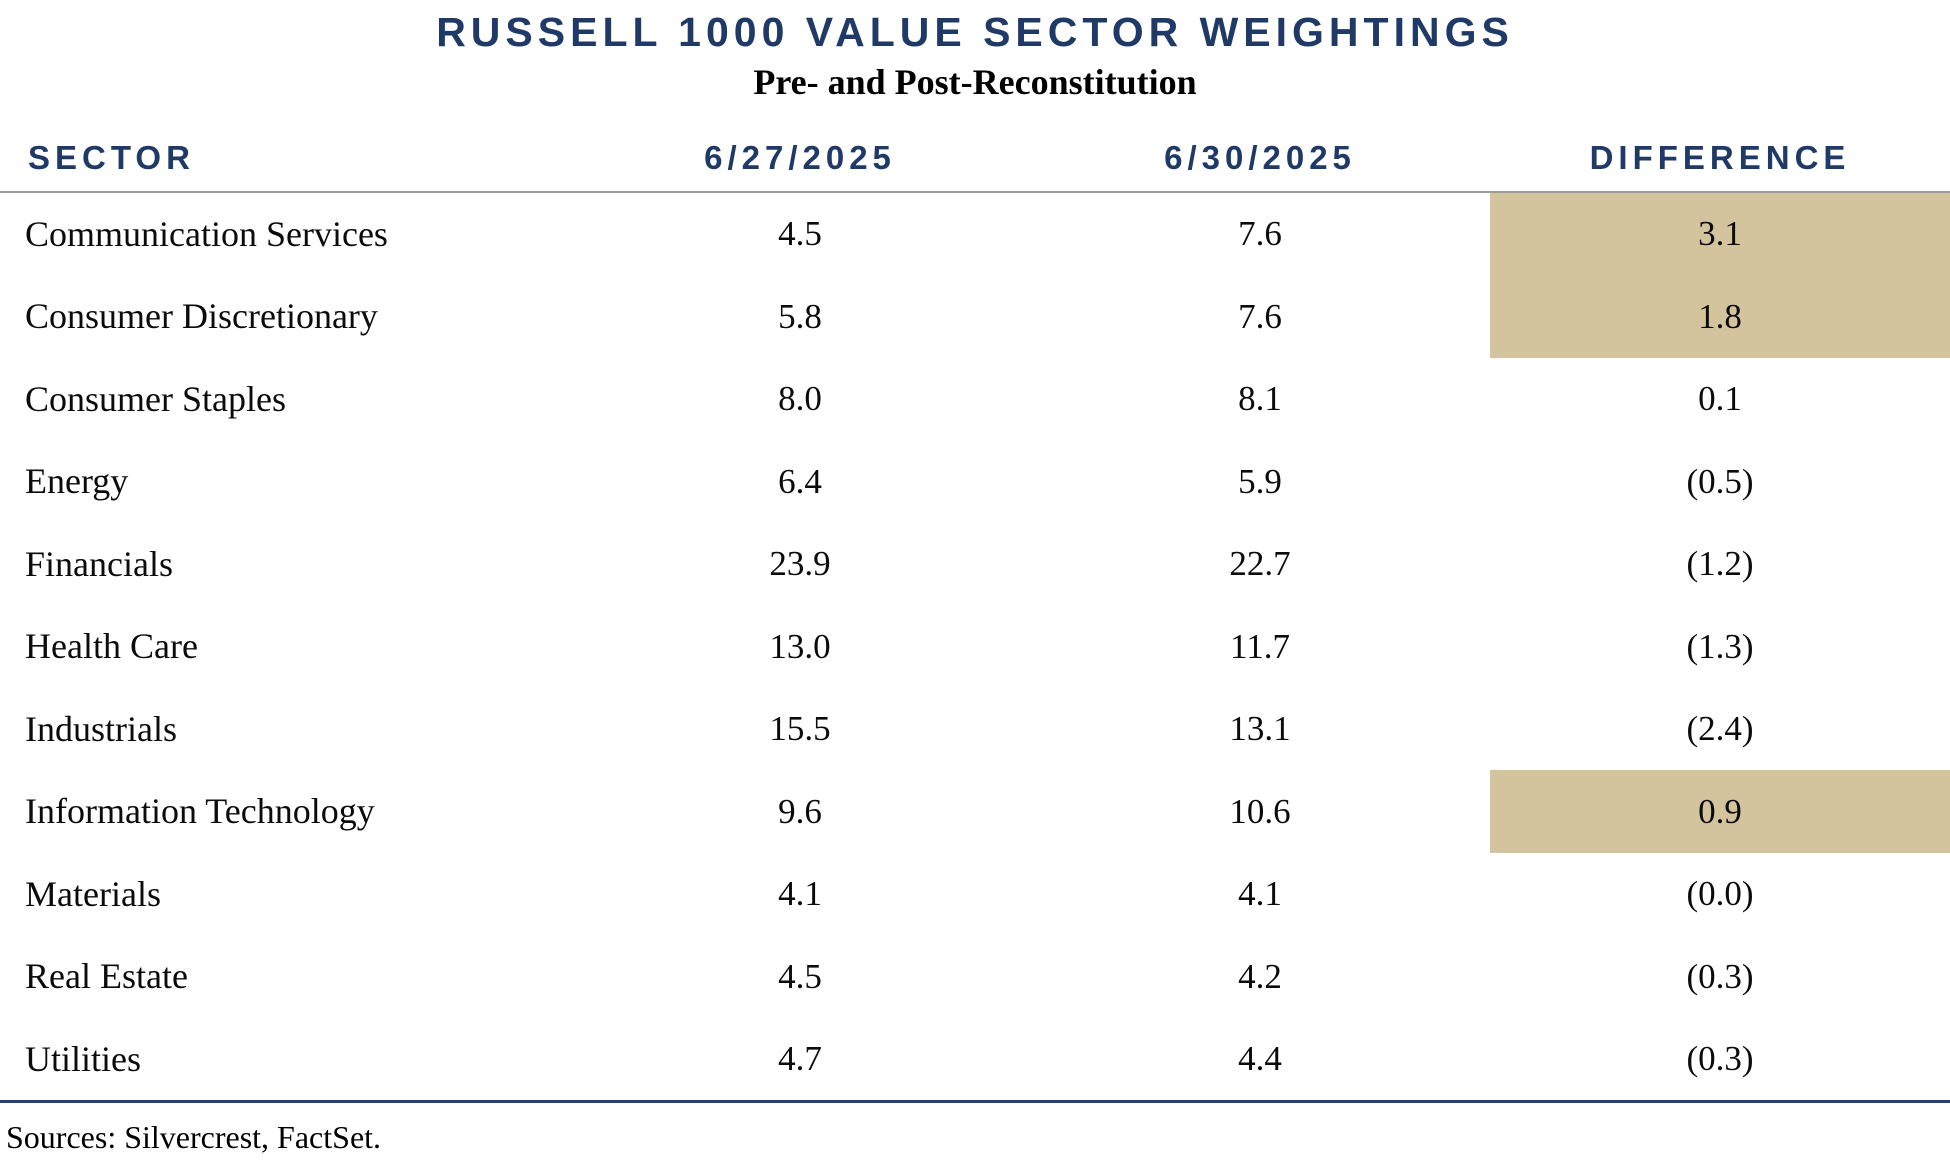 The height and width of the screenshot is (1170, 1950). Describe the element at coordinates (800, 646) in the screenshot. I see `pre-cell: 13.0` at that location.